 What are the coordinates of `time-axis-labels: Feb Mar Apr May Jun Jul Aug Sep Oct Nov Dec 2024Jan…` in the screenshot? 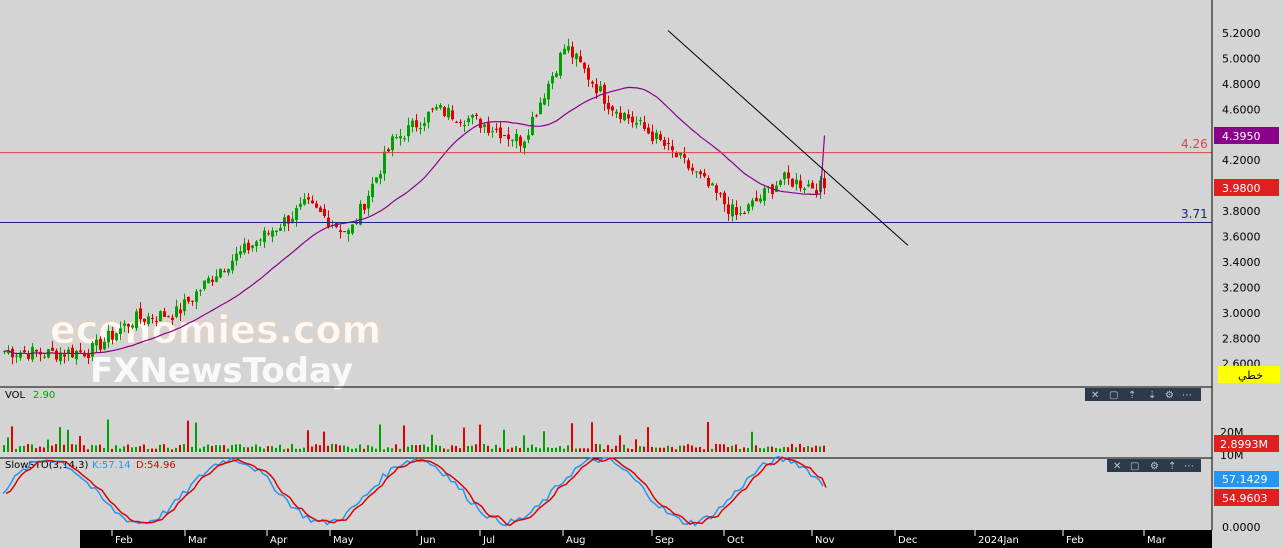 It's located at (639, 538).